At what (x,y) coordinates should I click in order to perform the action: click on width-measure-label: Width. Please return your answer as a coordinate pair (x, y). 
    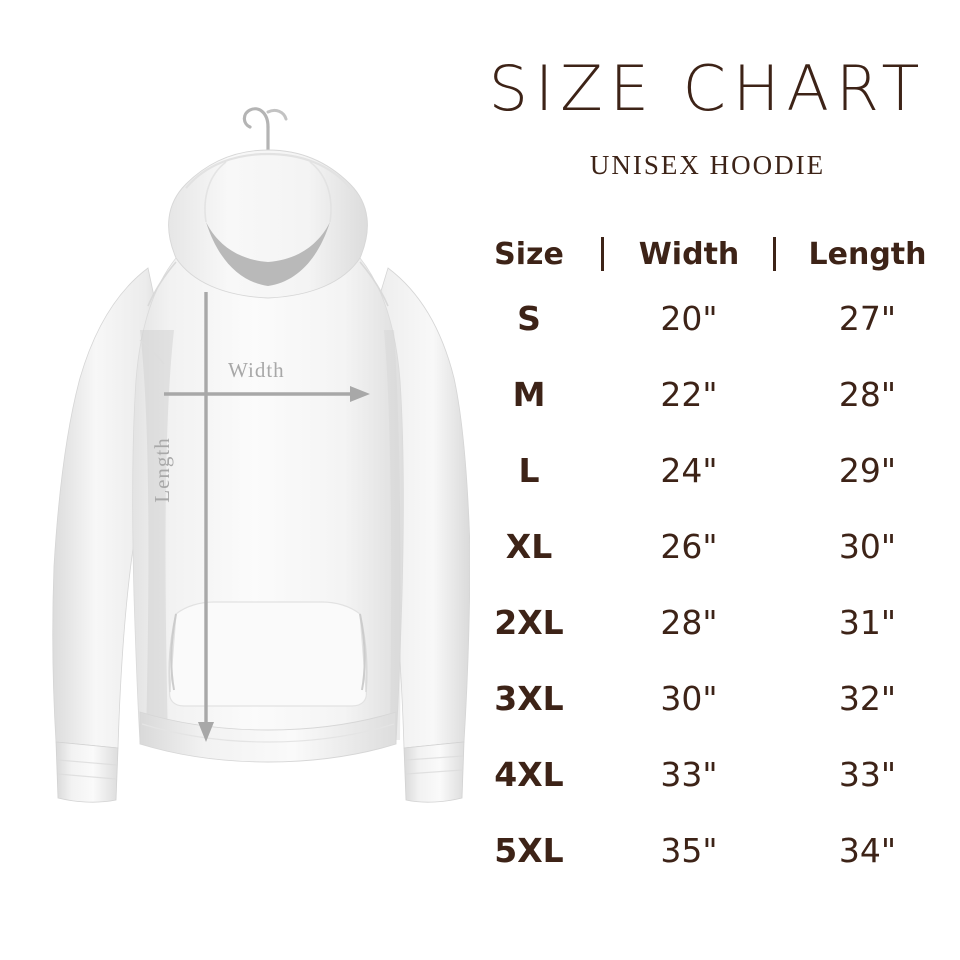
    Looking at the image, I should click on (256, 370).